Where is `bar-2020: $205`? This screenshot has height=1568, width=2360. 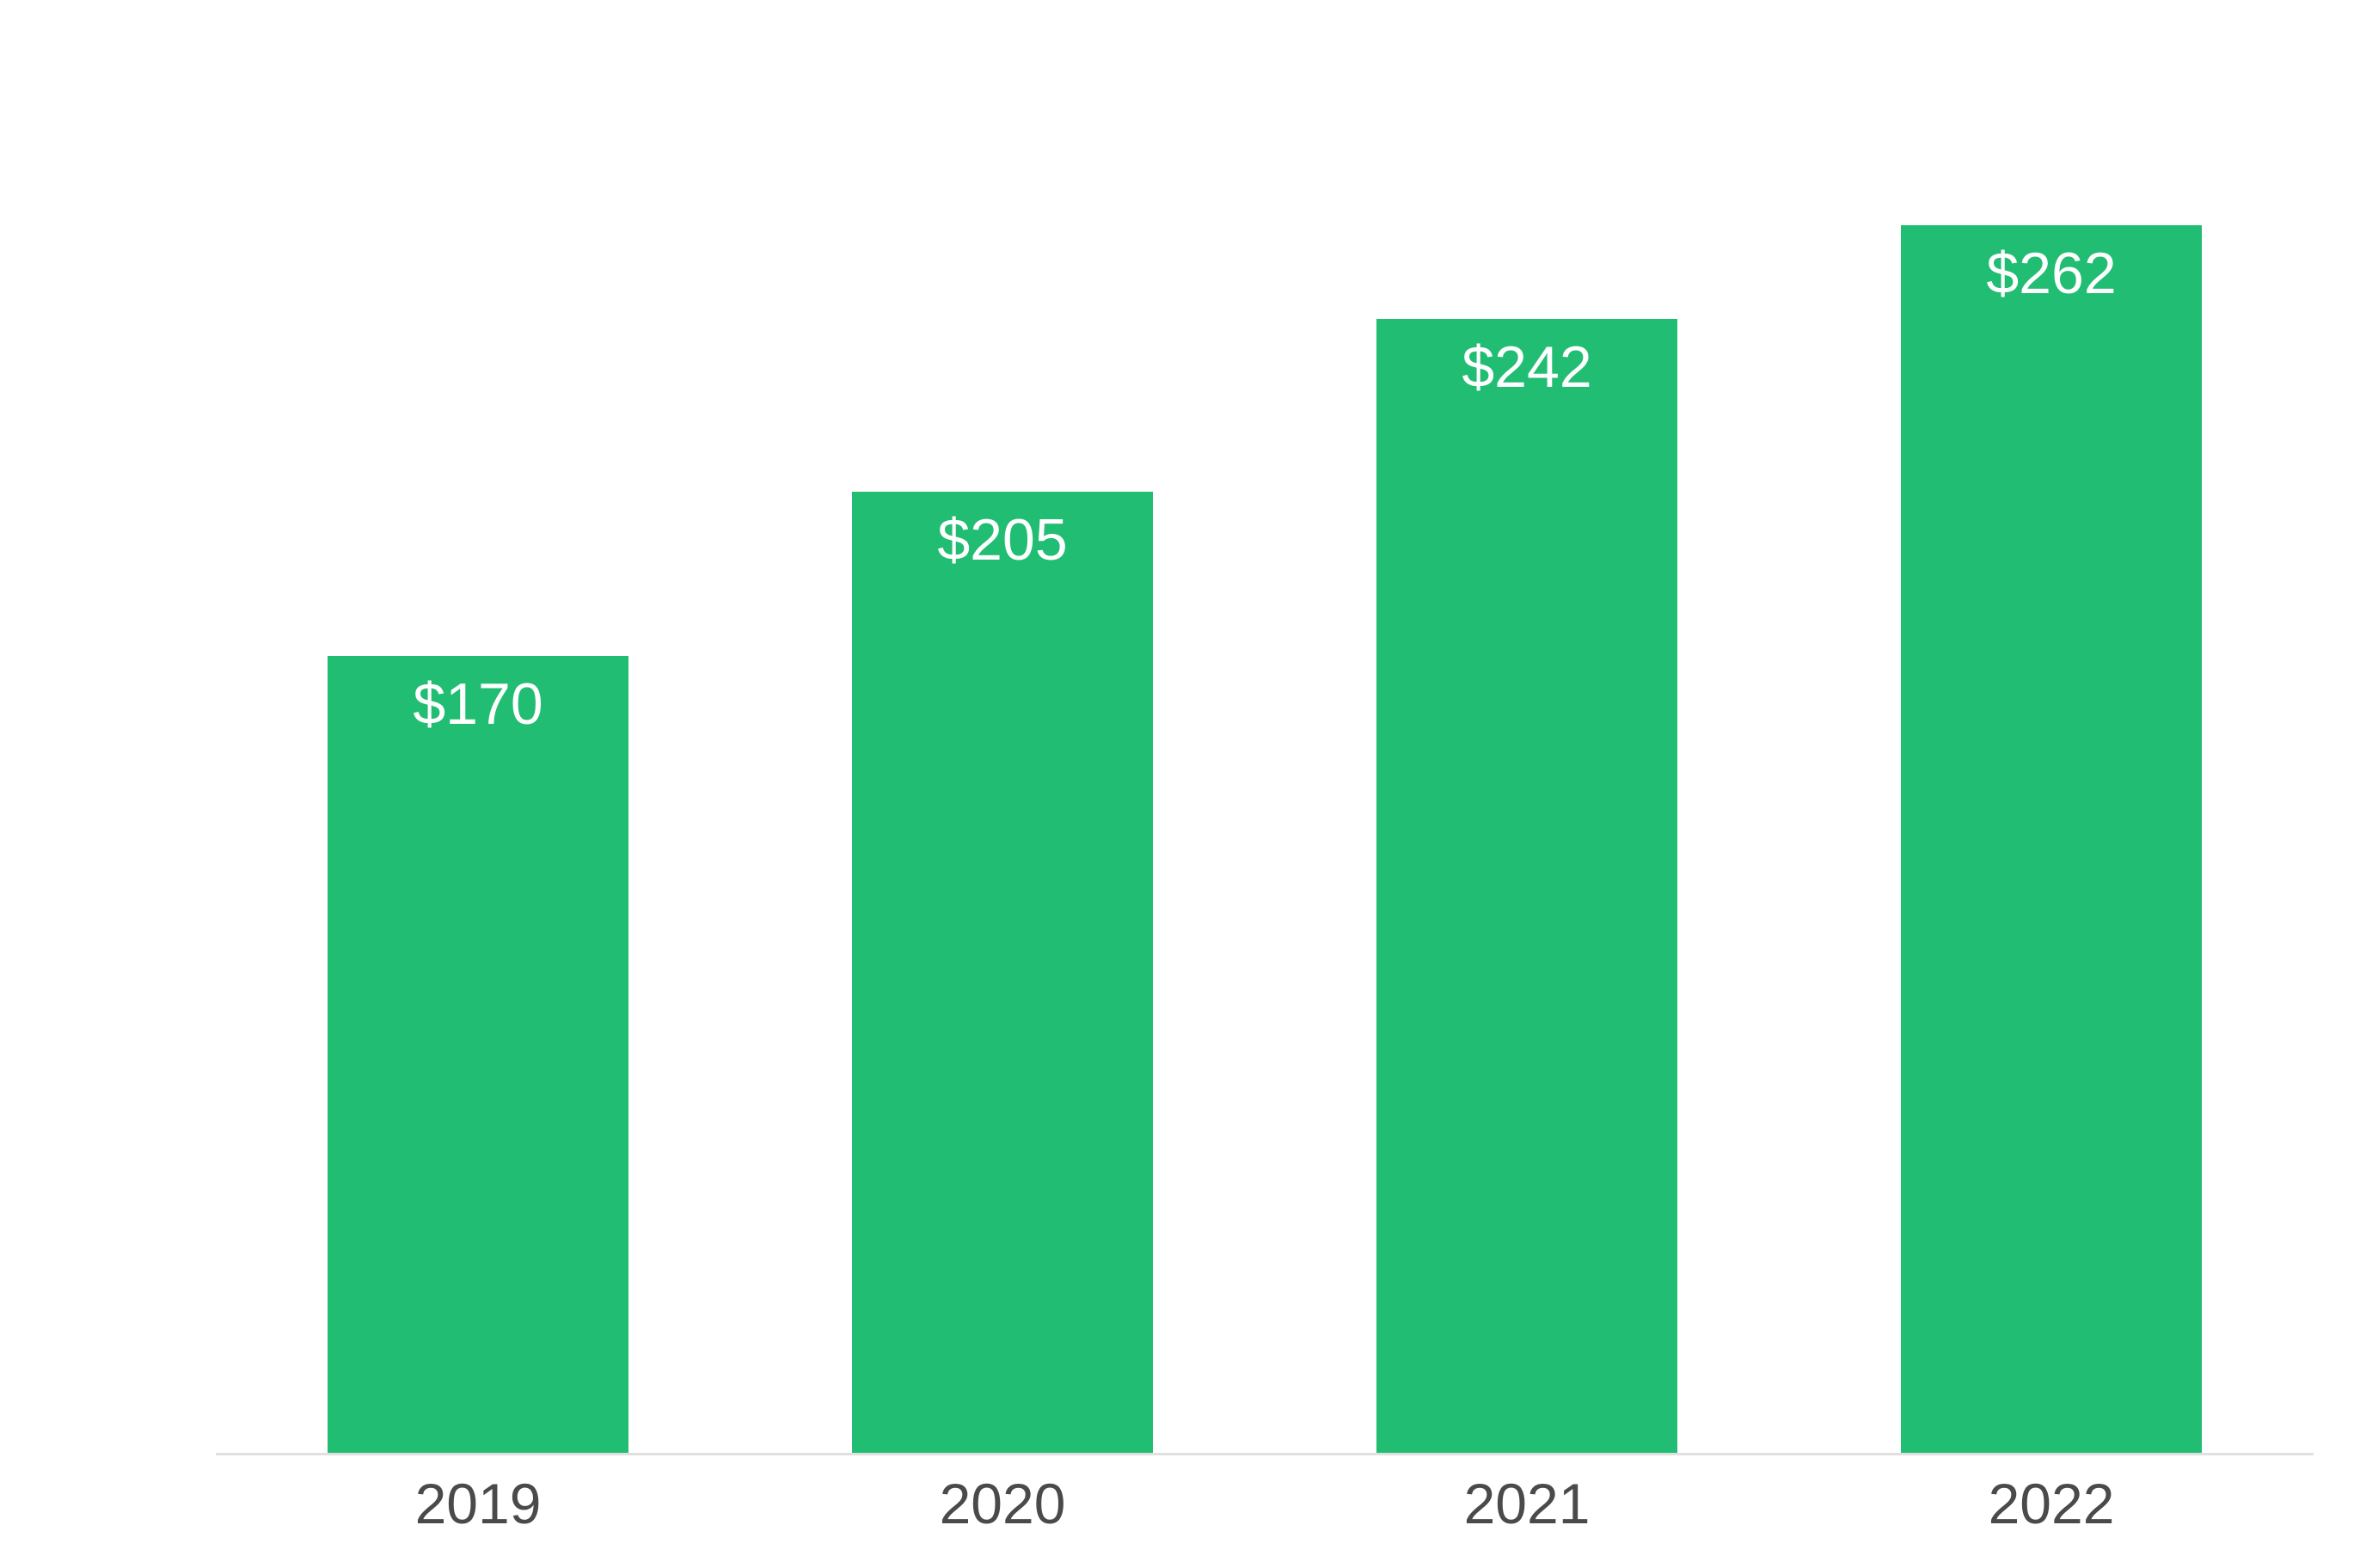 bar-2020: $205 is located at coordinates (1002, 972).